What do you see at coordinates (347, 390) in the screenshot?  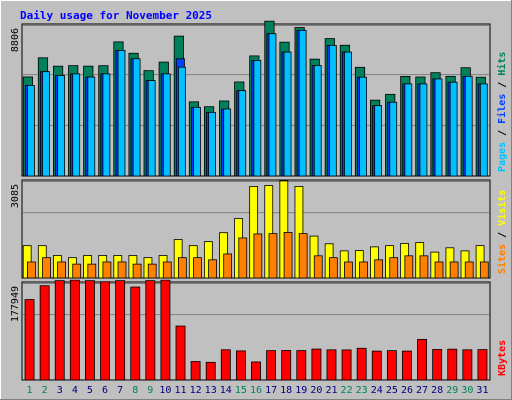 I see `x-tick-day-22: 22` at bounding box center [347, 390].